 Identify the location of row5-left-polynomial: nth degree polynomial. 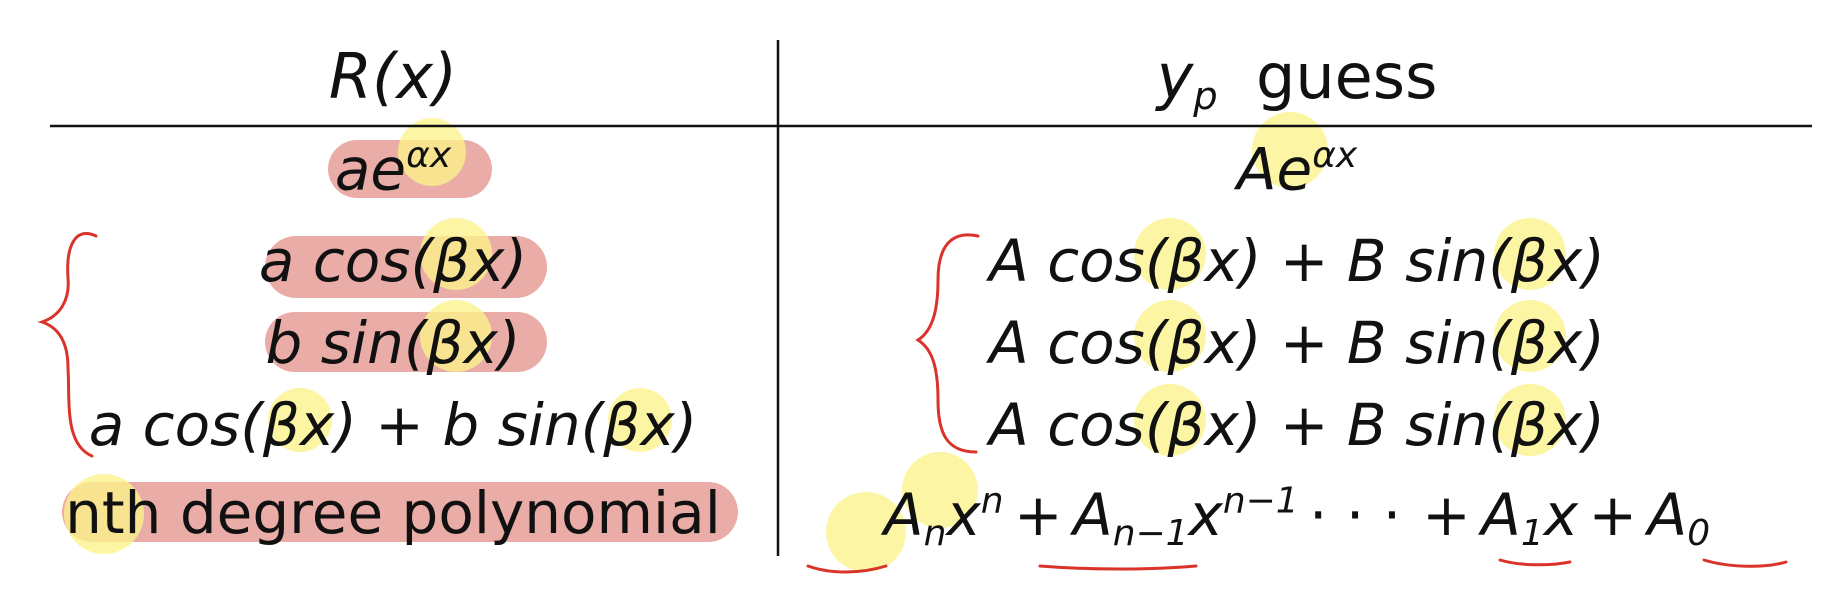
(393, 513).